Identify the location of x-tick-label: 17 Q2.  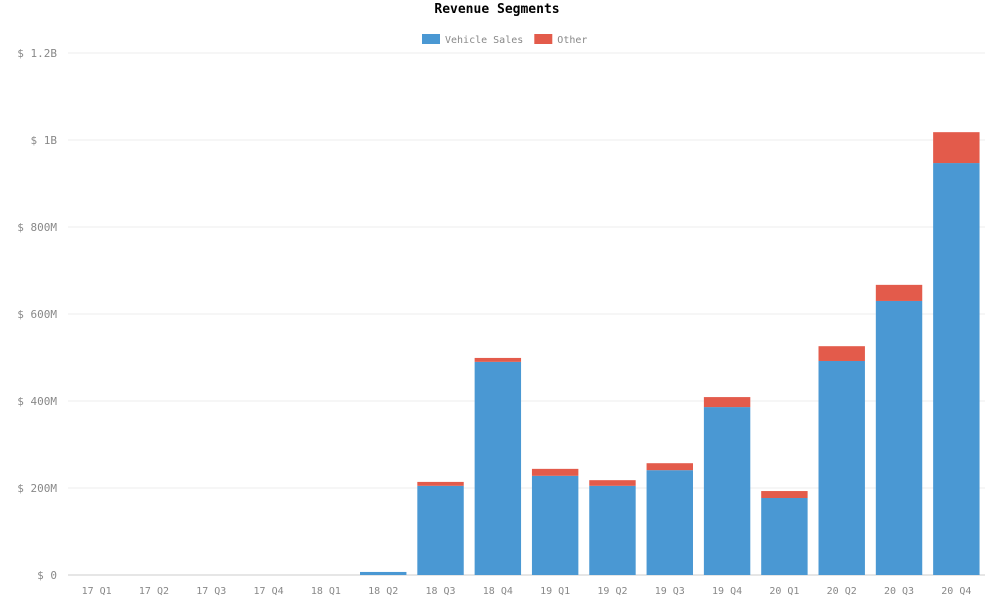
(154, 591).